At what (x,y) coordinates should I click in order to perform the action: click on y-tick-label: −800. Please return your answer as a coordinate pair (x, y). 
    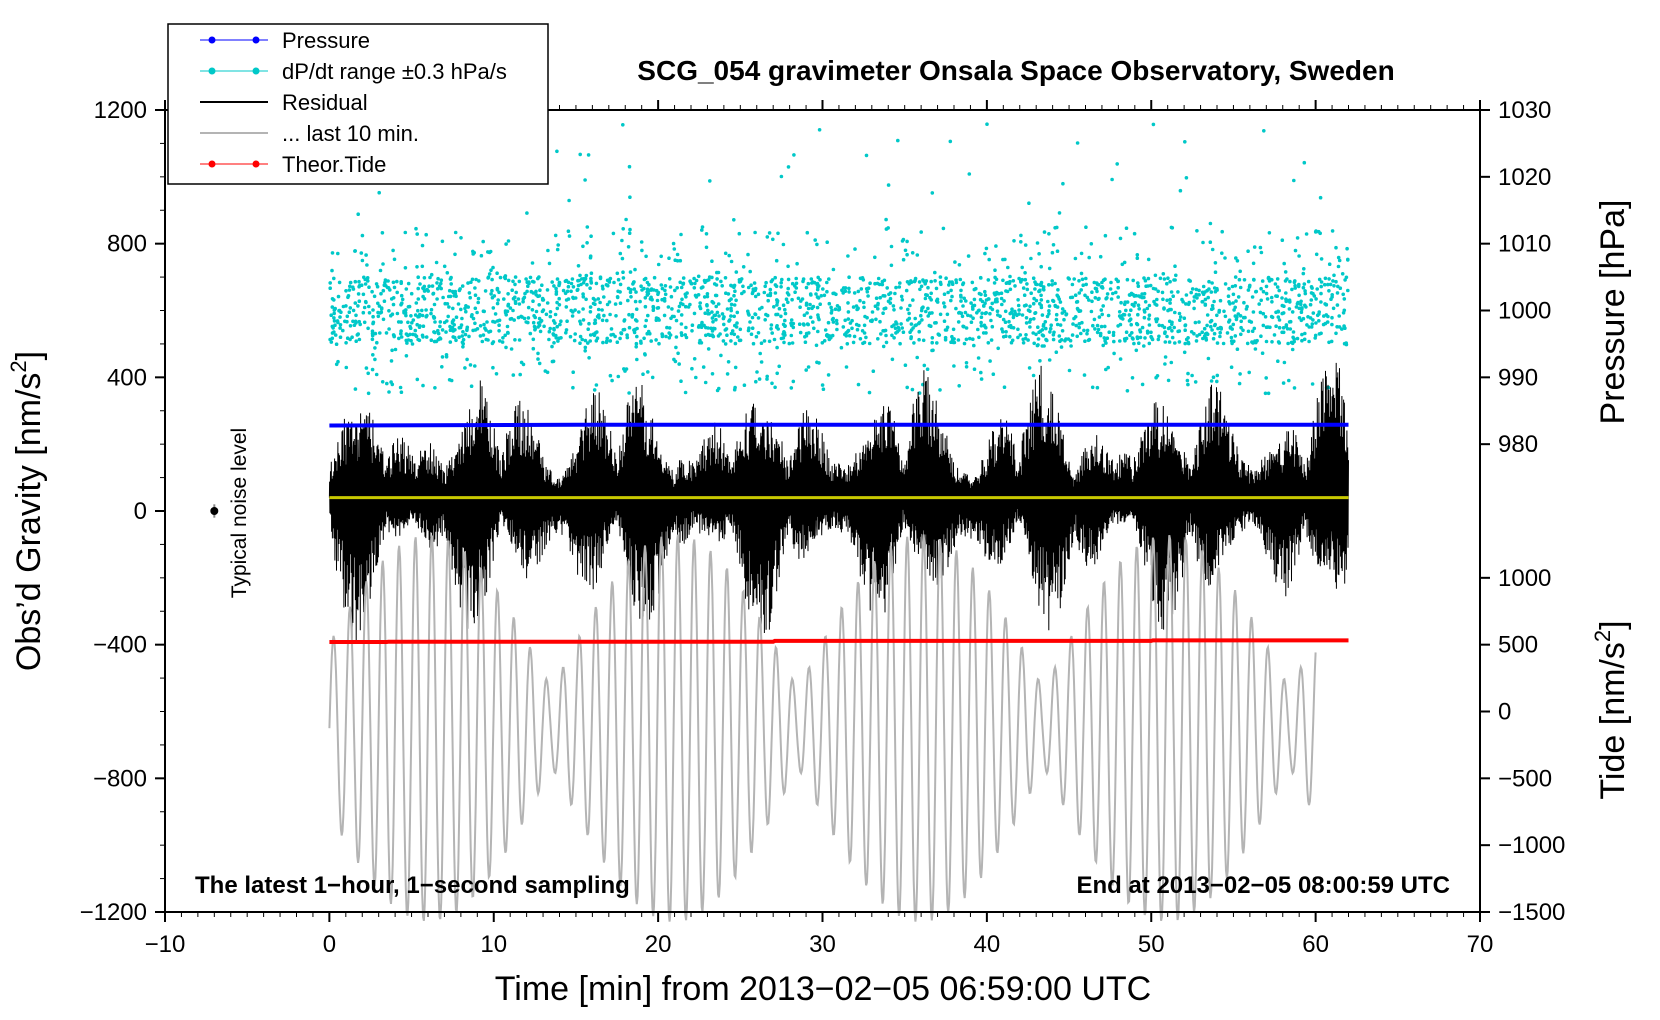
    Looking at the image, I should click on (120, 778).